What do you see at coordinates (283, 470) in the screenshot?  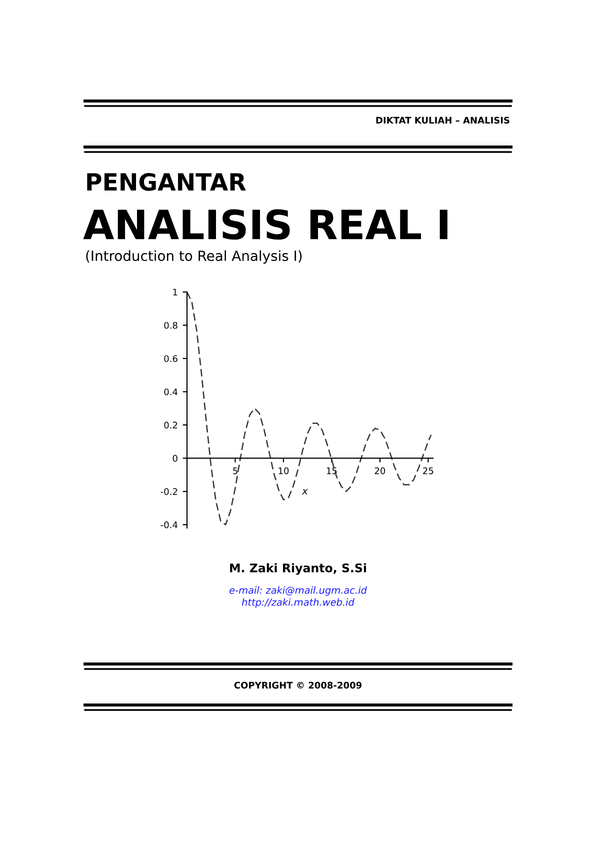 I see `x-tick-label: 10` at bounding box center [283, 470].